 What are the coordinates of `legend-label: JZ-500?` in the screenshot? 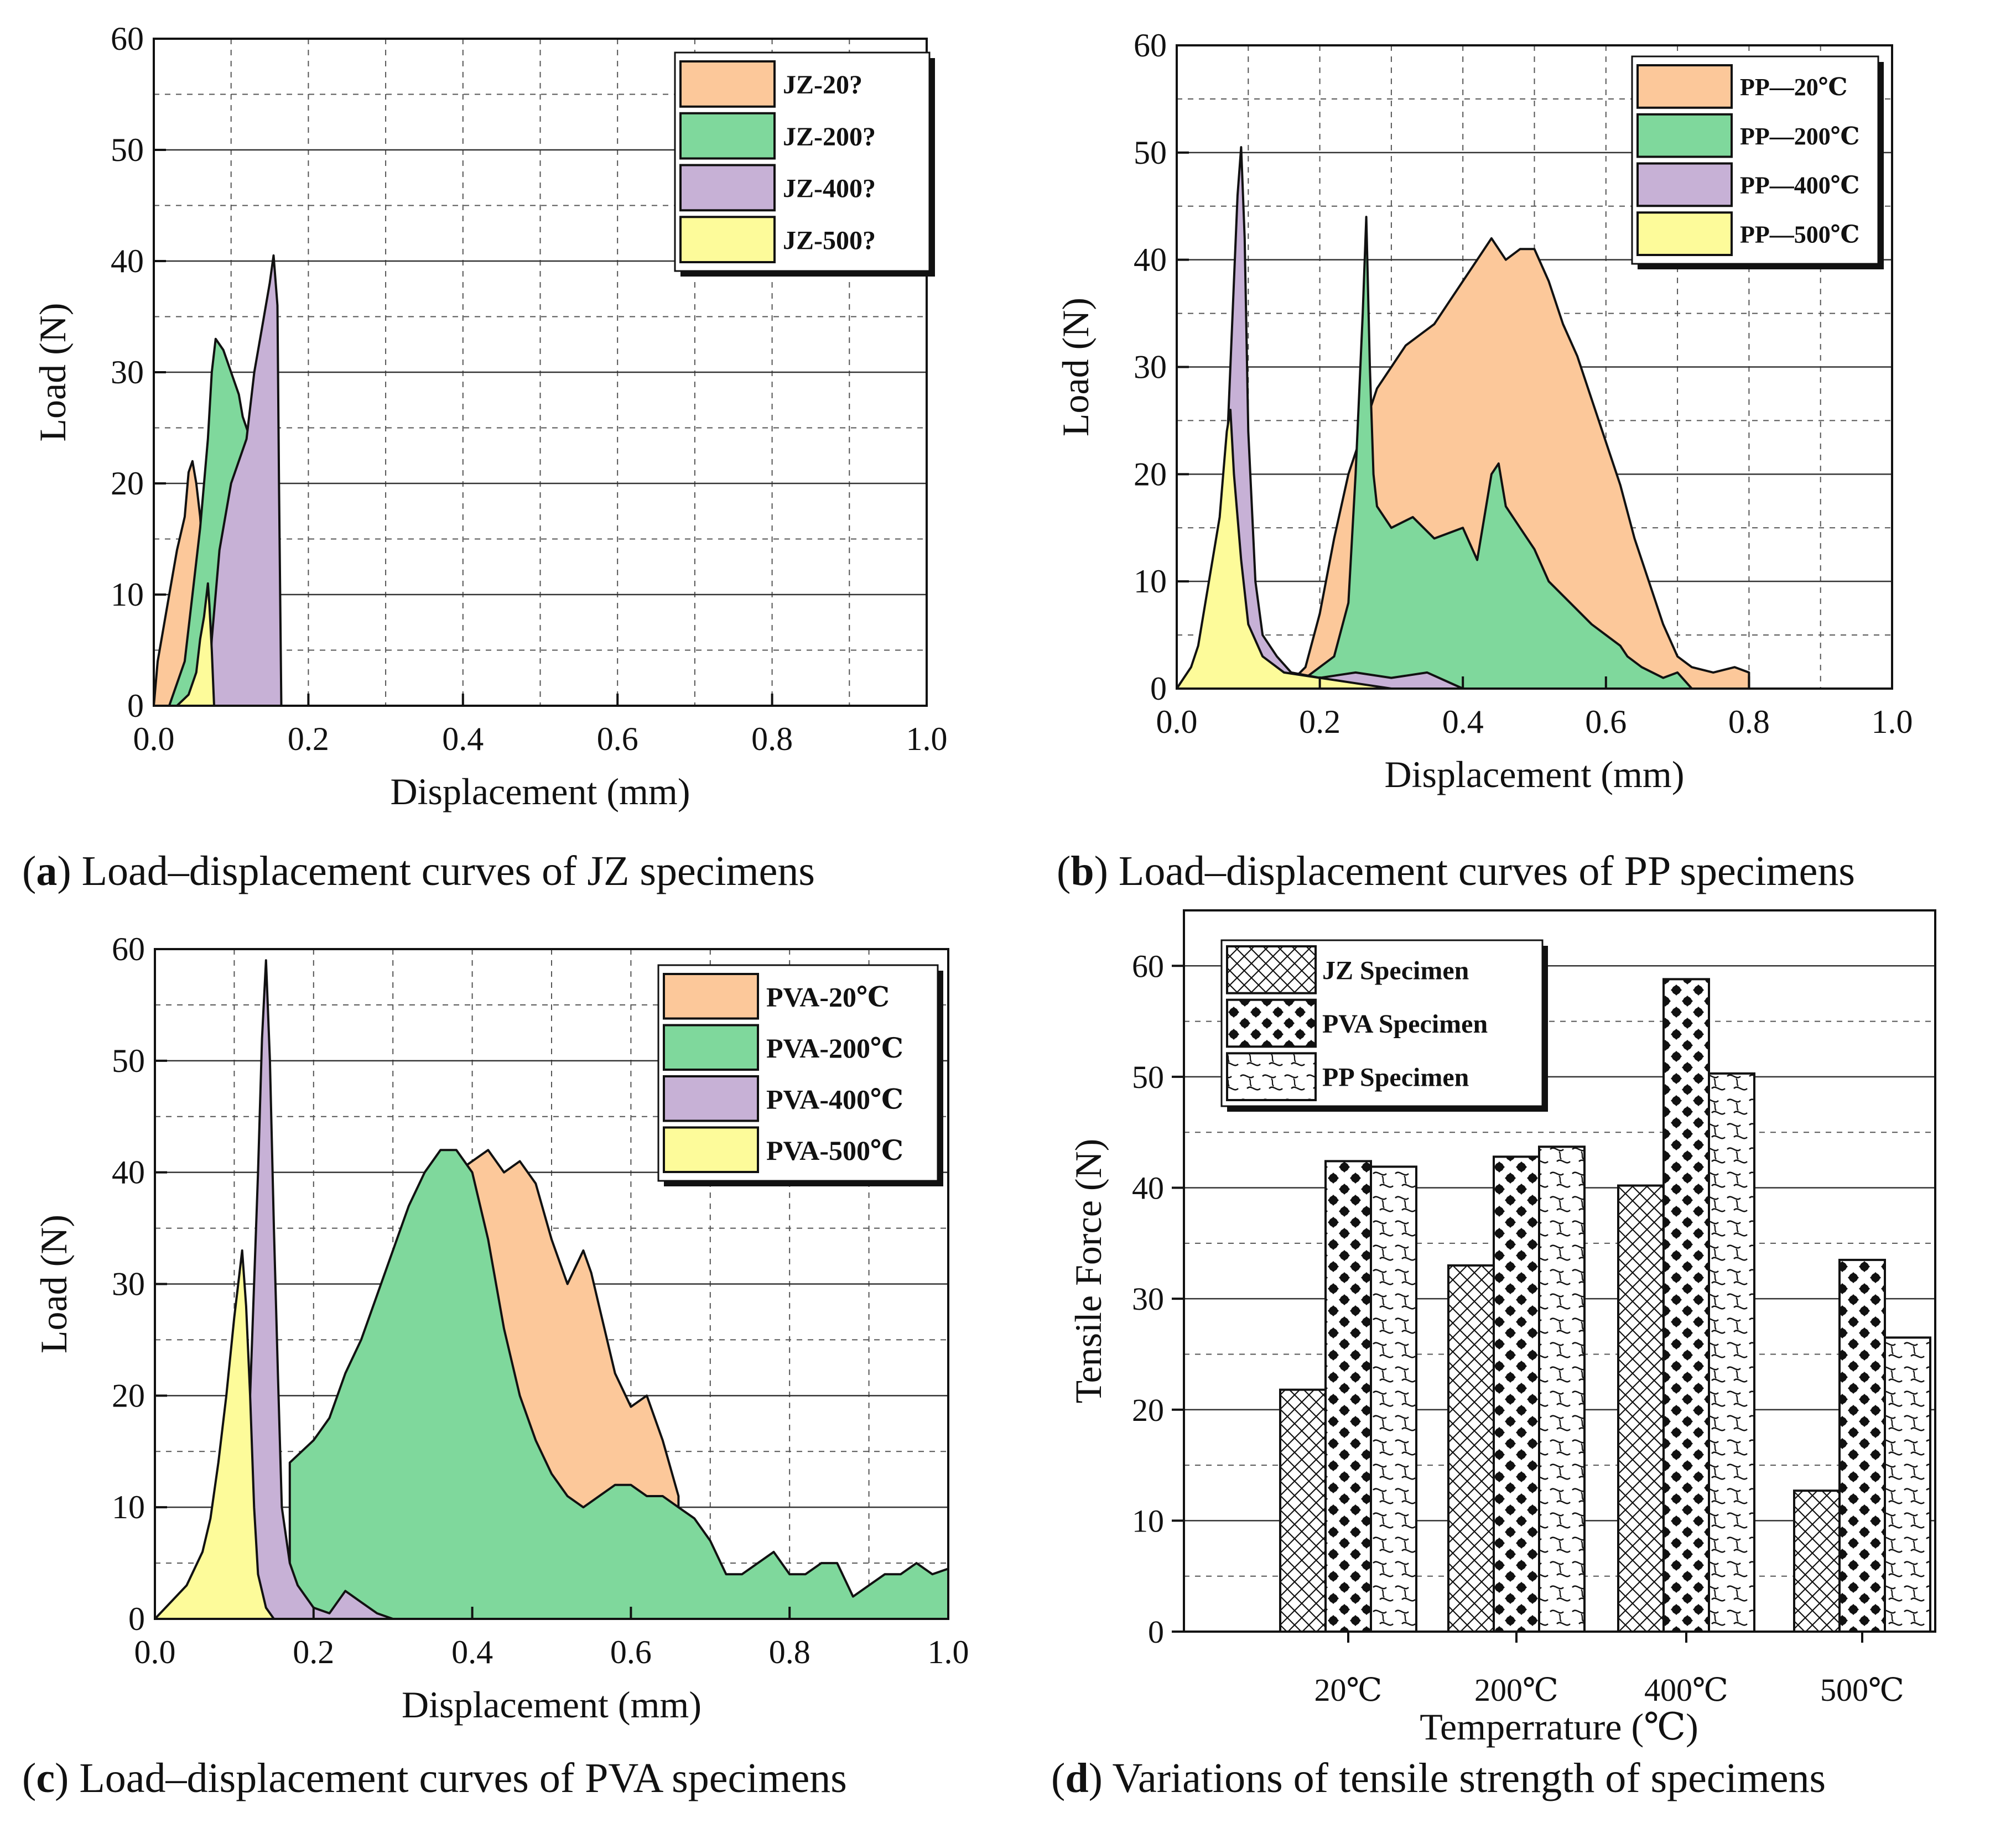 It's located at (830, 241).